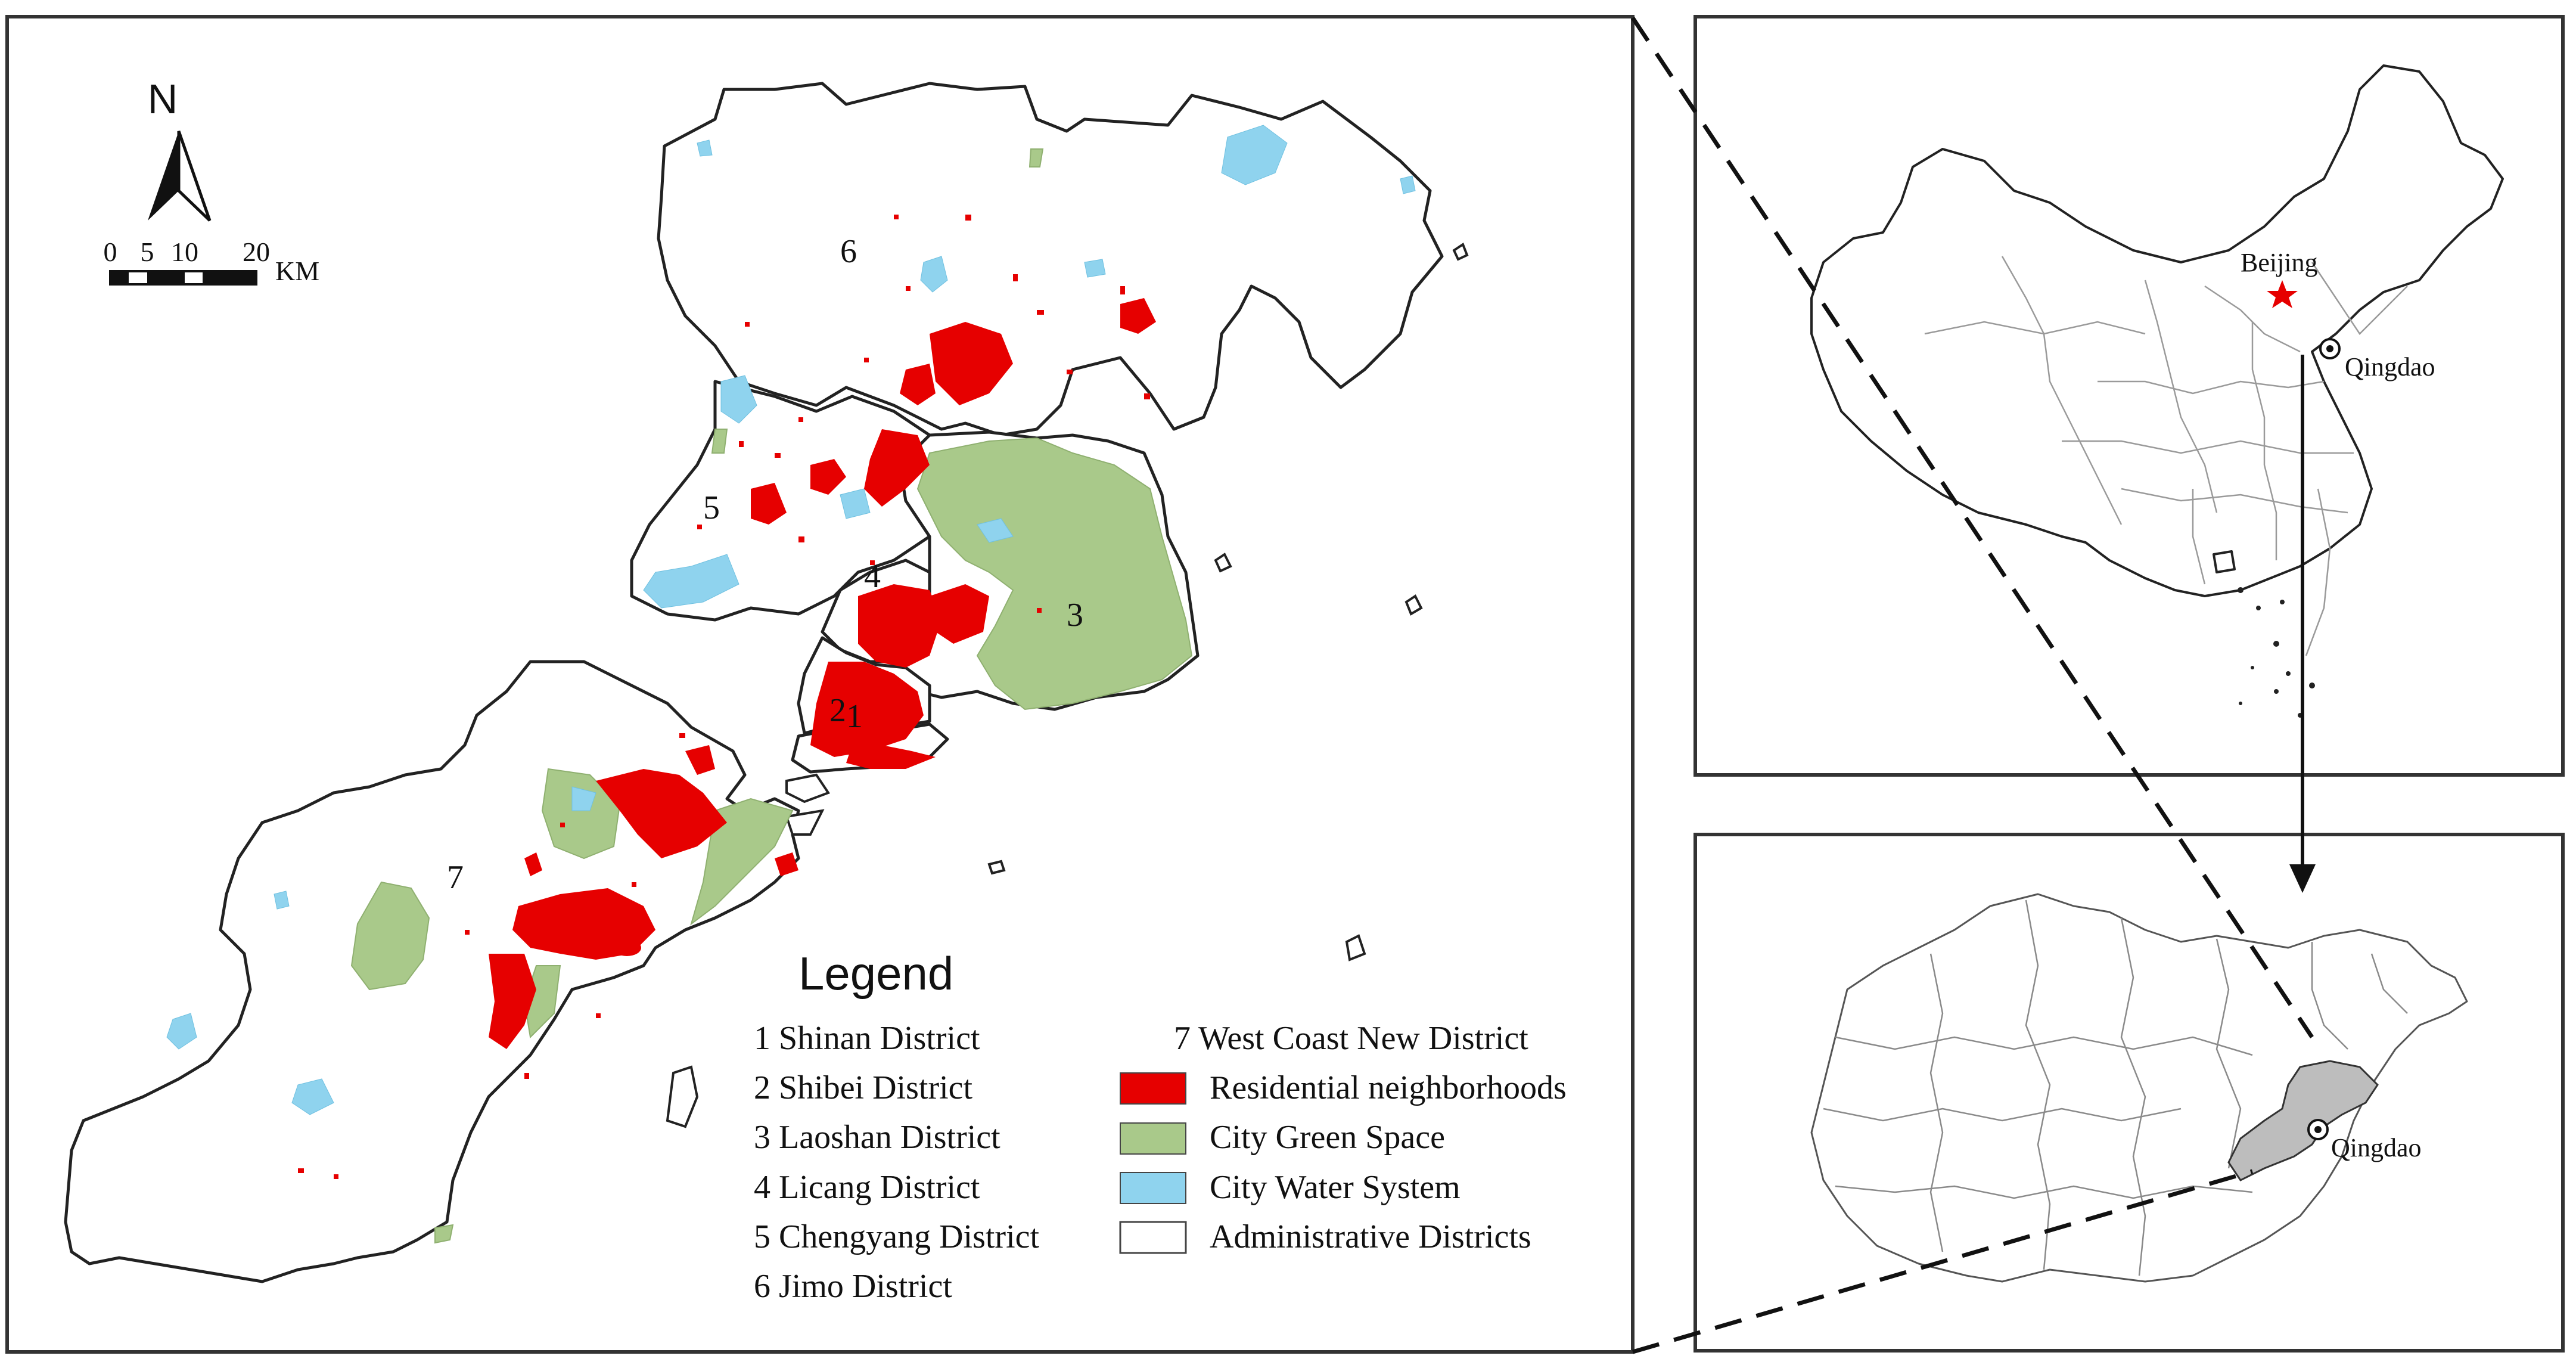 This screenshot has height=1368, width=2576. I want to click on scale-unit: KM, so click(297, 271).